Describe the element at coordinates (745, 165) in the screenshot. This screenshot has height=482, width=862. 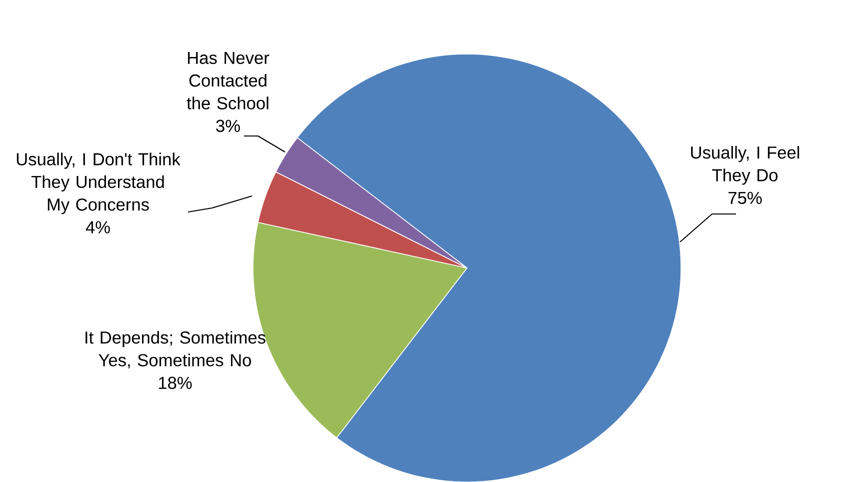
I see `slice-label: Usually, I Feel They Do` at that location.